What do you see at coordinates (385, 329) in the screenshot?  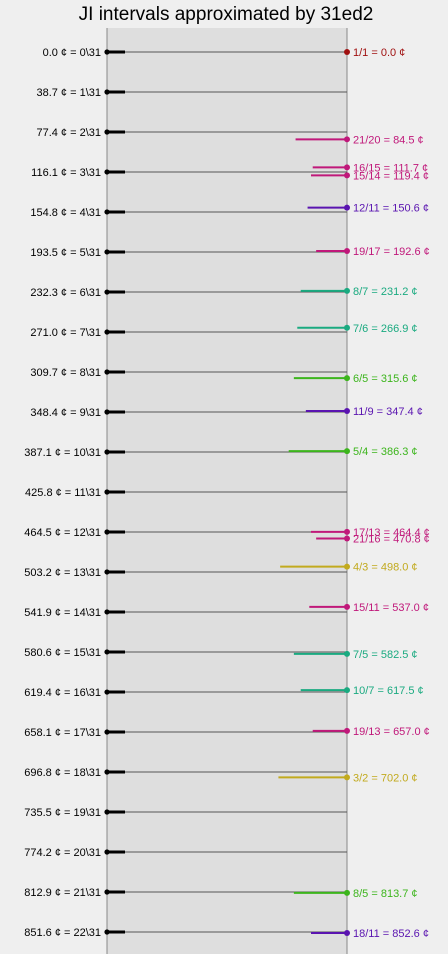 I see `ji-interval-label: 7/6 = 266.9 ¢` at bounding box center [385, 329].